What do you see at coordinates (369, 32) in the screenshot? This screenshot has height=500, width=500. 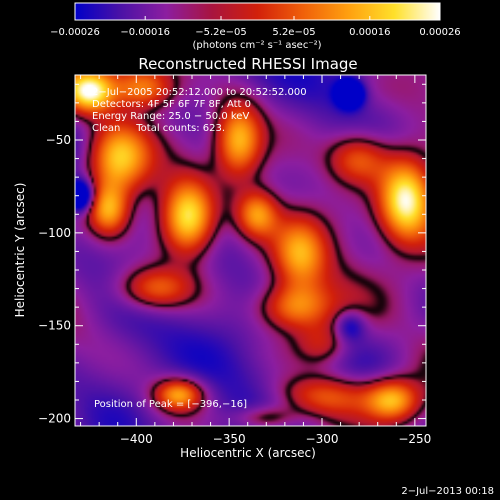 I see `colorbar-tick-label: 0.00016` at bounding box center [369, 32].